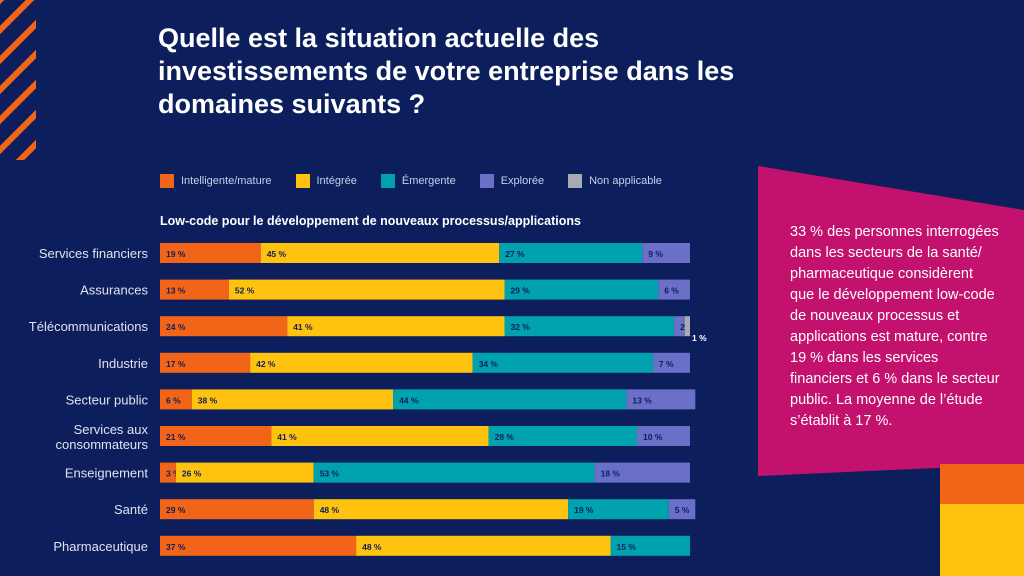 The height and width of the screenshot is (576, 1024). I want to click on data-label: 42 %, so click(266, 364).